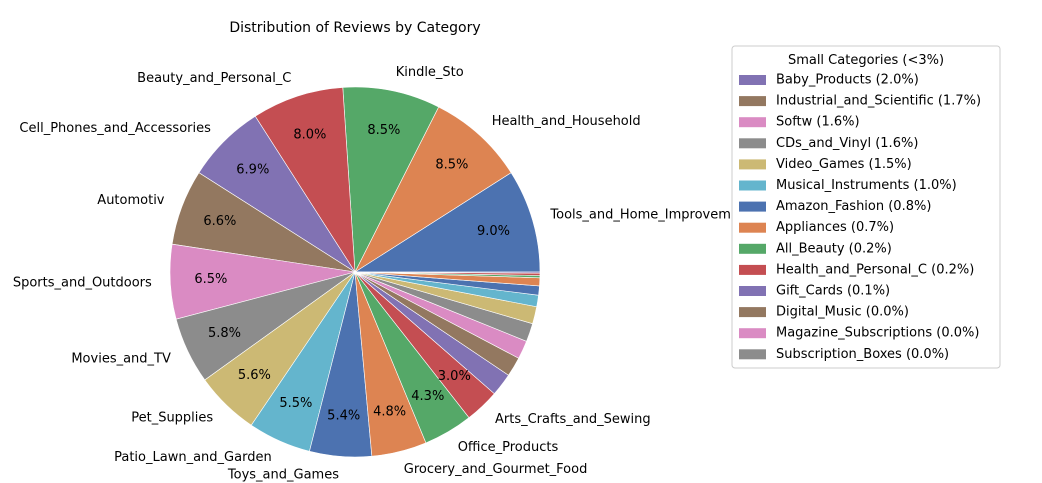  Describe the element at coordinates (847, 143) in the screenshot. I see `legend-entry-label: CDs_and_Vinyl (1.6%)` at that location.